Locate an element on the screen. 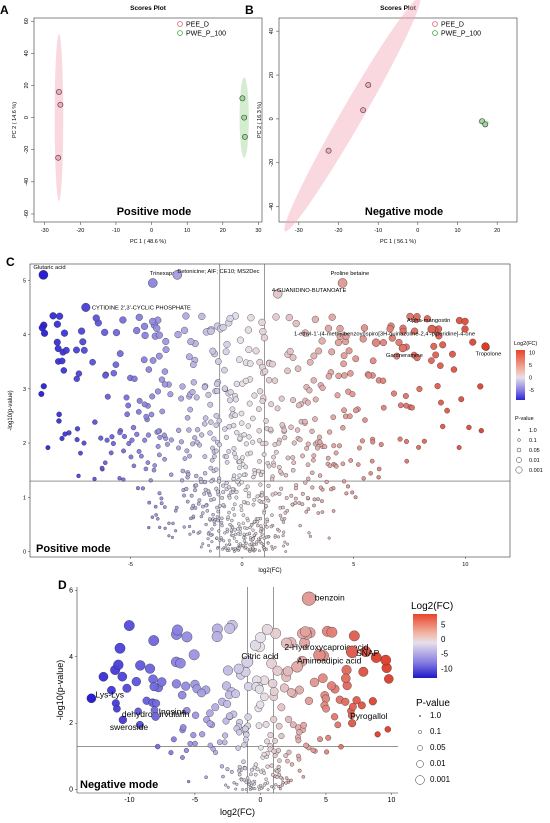  x-tick-label: 10 is located at coordinates (465, 565).